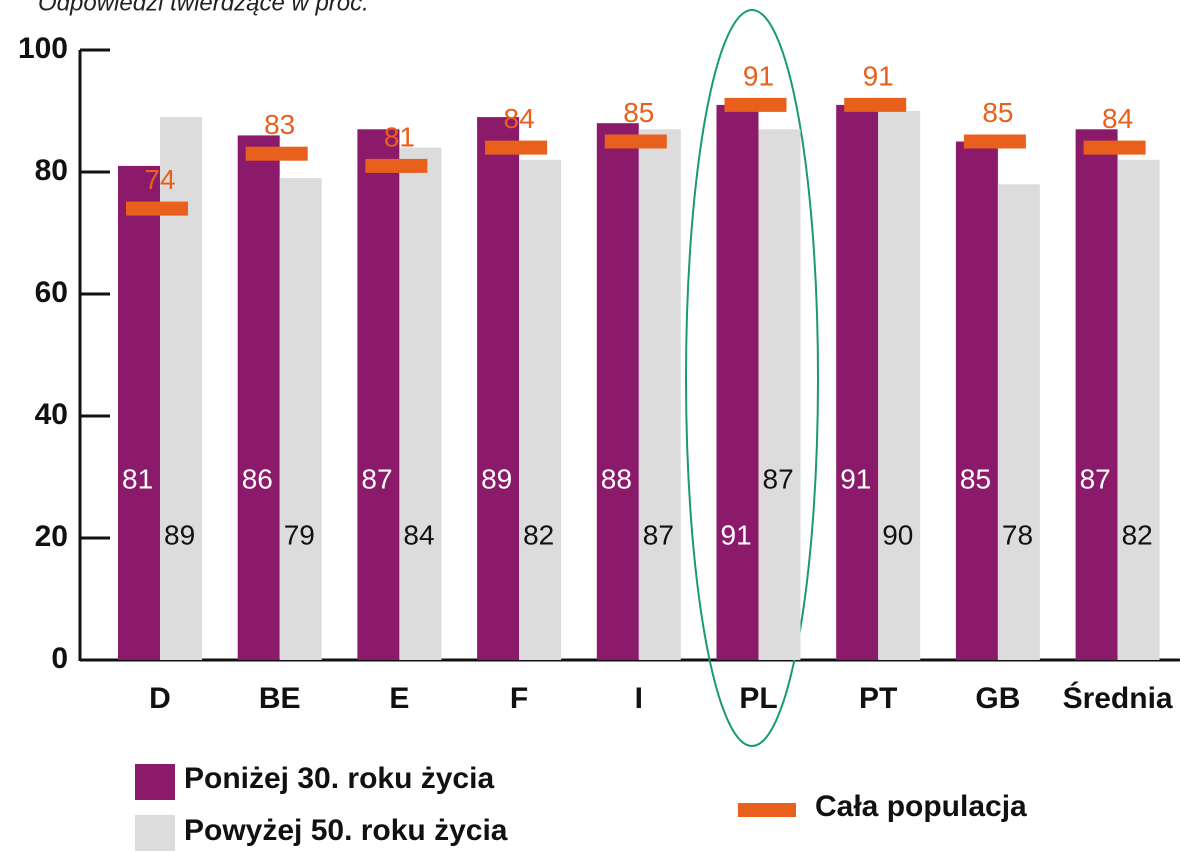 This screenshot has height=852, width=1188. Describe the element at coordinates (51, 292) in the screenshot. I see `y-tick-label: 60` at that location.